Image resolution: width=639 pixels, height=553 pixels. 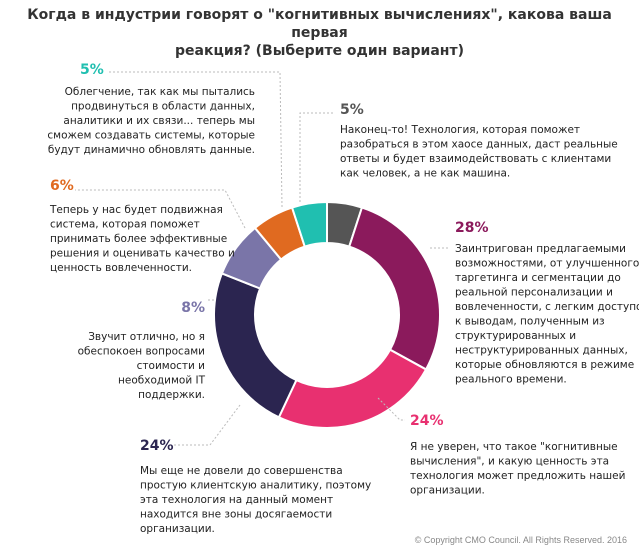 I want to click on description-line: находится вне зоны досягаемости, so click(x=236, y=515).